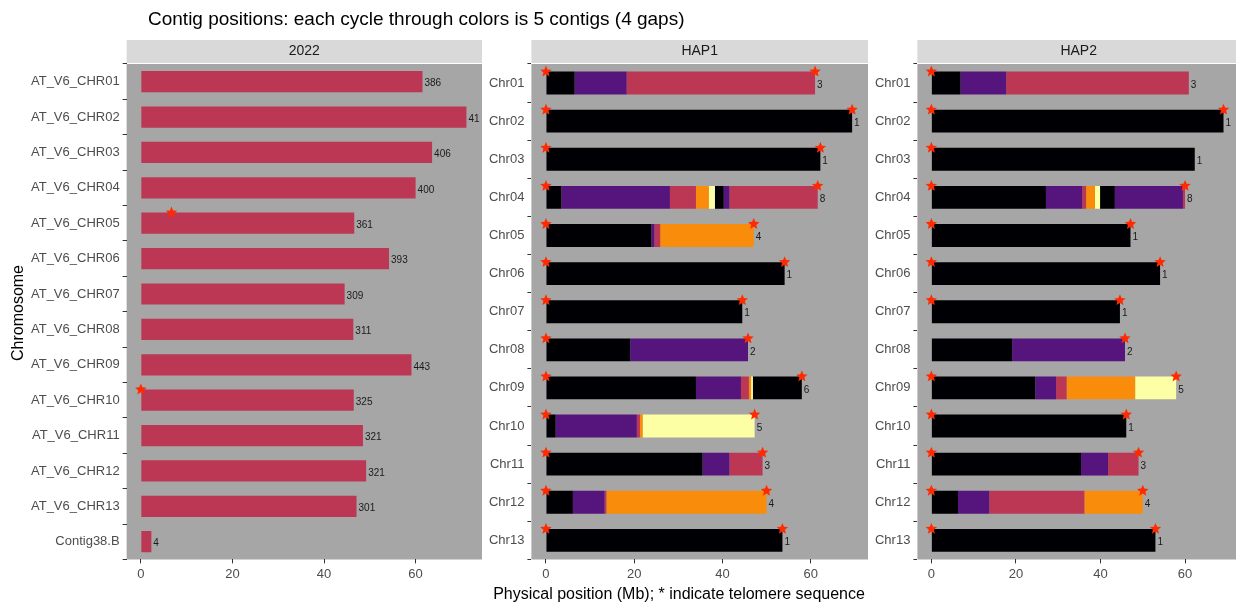 The width and height of the screenshot is (1236, 615). I want to click on y-tick-label: AT_V6_CHR03, so click(75, 152).